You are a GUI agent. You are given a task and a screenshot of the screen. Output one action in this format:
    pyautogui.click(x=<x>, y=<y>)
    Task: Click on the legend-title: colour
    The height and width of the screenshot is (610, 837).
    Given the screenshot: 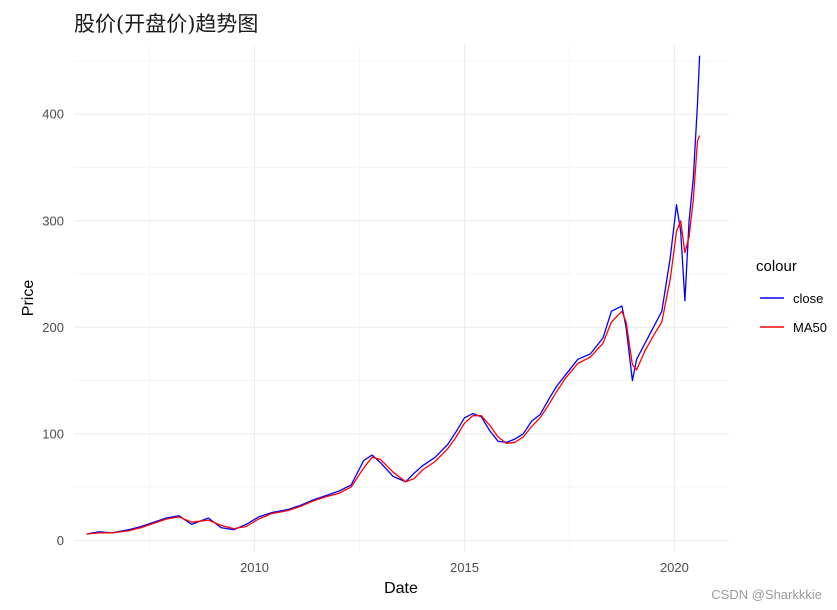 What is the action you would take?
    pyautogui.click(x=776, y=266)
    